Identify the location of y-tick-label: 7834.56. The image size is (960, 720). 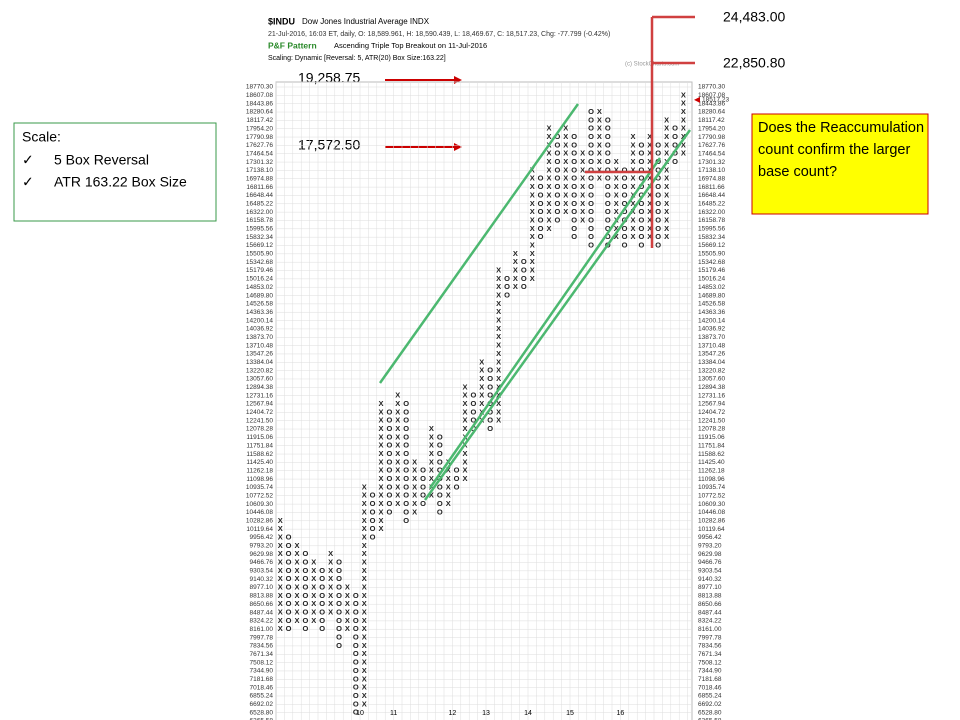
(262, 646).